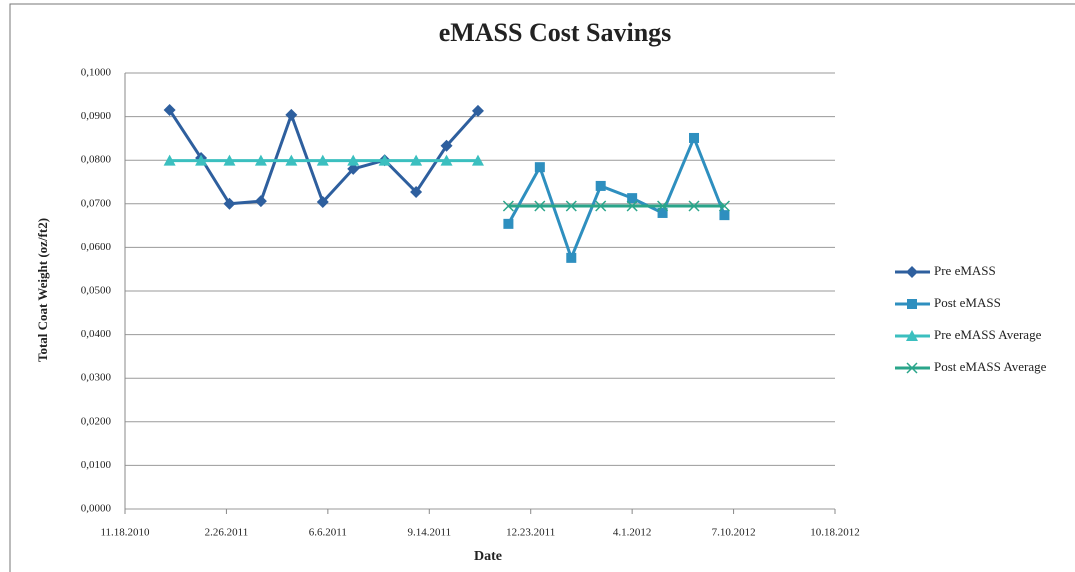 The height and width of the screenshot is (572, 1075). Describe the element at coordinates (96, 334) in the screenshot. I see `y-tick-label: 0,0400` at that location.